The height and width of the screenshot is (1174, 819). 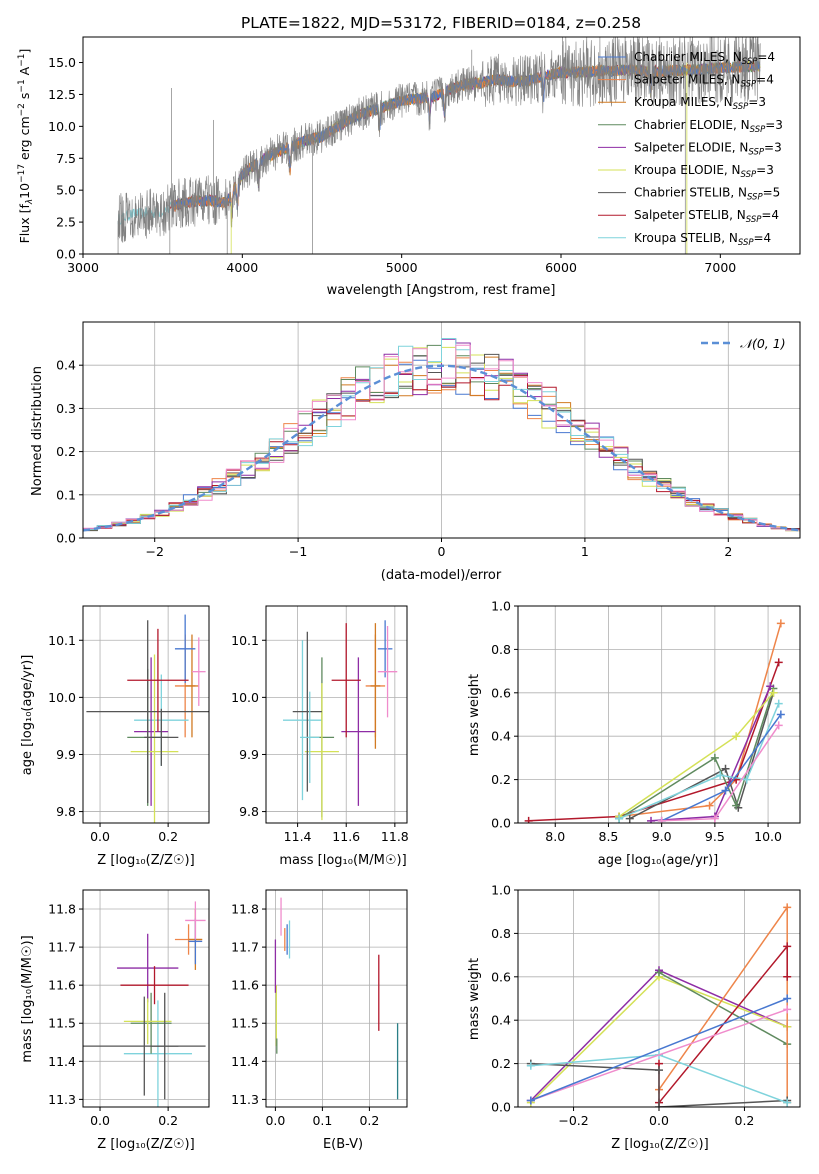 I want to click on age-weight-ylabel: mass weight, so click(x=474, y=715).